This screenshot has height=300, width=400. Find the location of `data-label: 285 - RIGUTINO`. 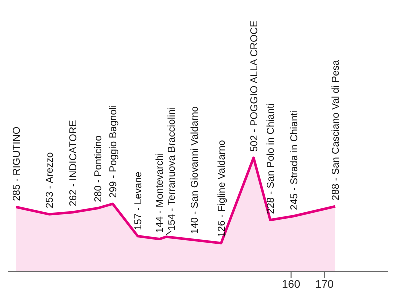

data-label: 285 - RIGUTINO is located at coordinates (17, 164).